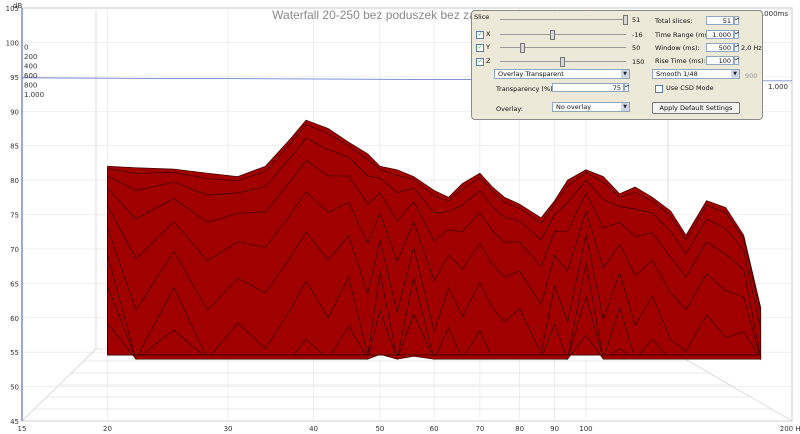 The image size is (800, 434). What do you see at coordinates (14, 250) in the screenshot?
I see `y-tick-label: 70` at bounding box center [14, 250].